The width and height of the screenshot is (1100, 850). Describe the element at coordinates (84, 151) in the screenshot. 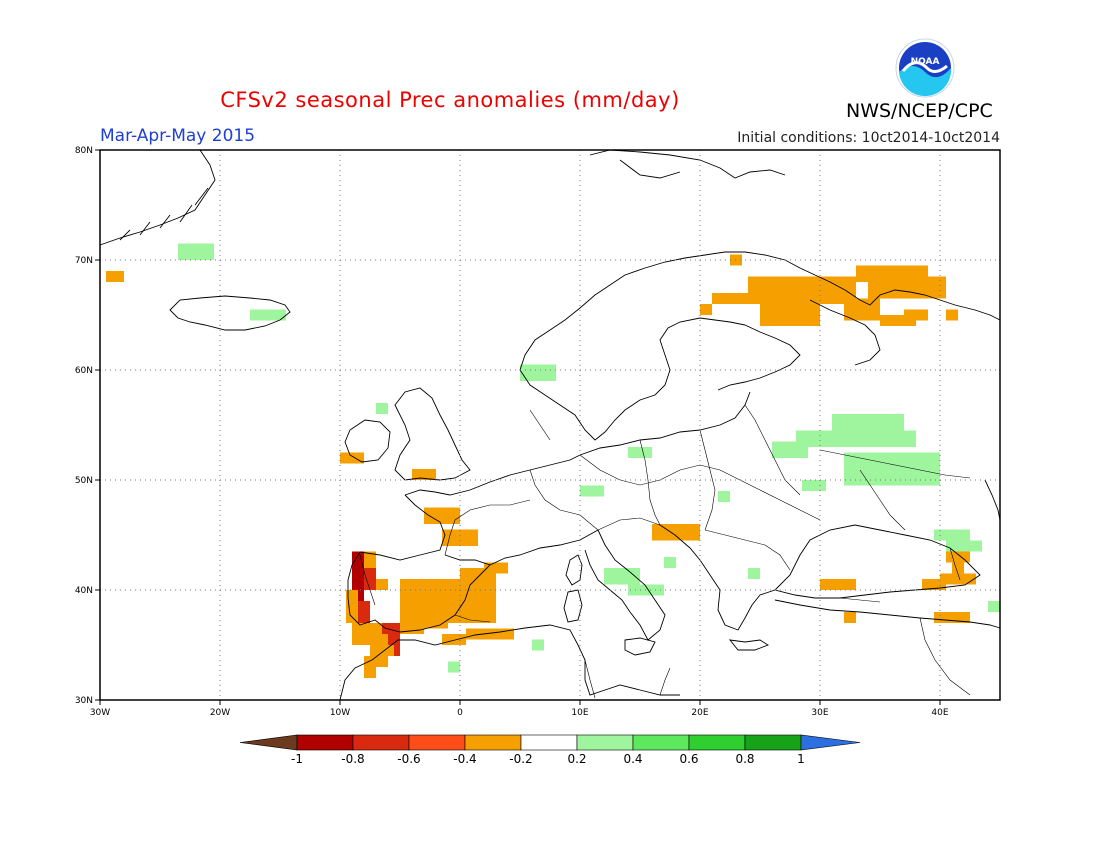

I see `latitude-label: 80N` at that location.